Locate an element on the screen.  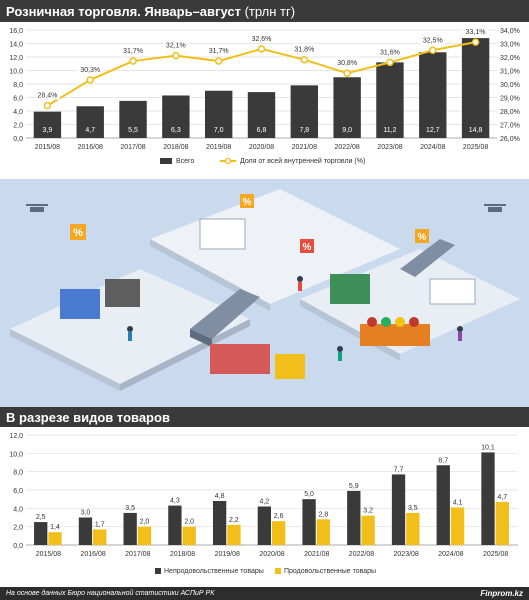
bar-total-label: 9,0 is located at coordinates (347, 130).